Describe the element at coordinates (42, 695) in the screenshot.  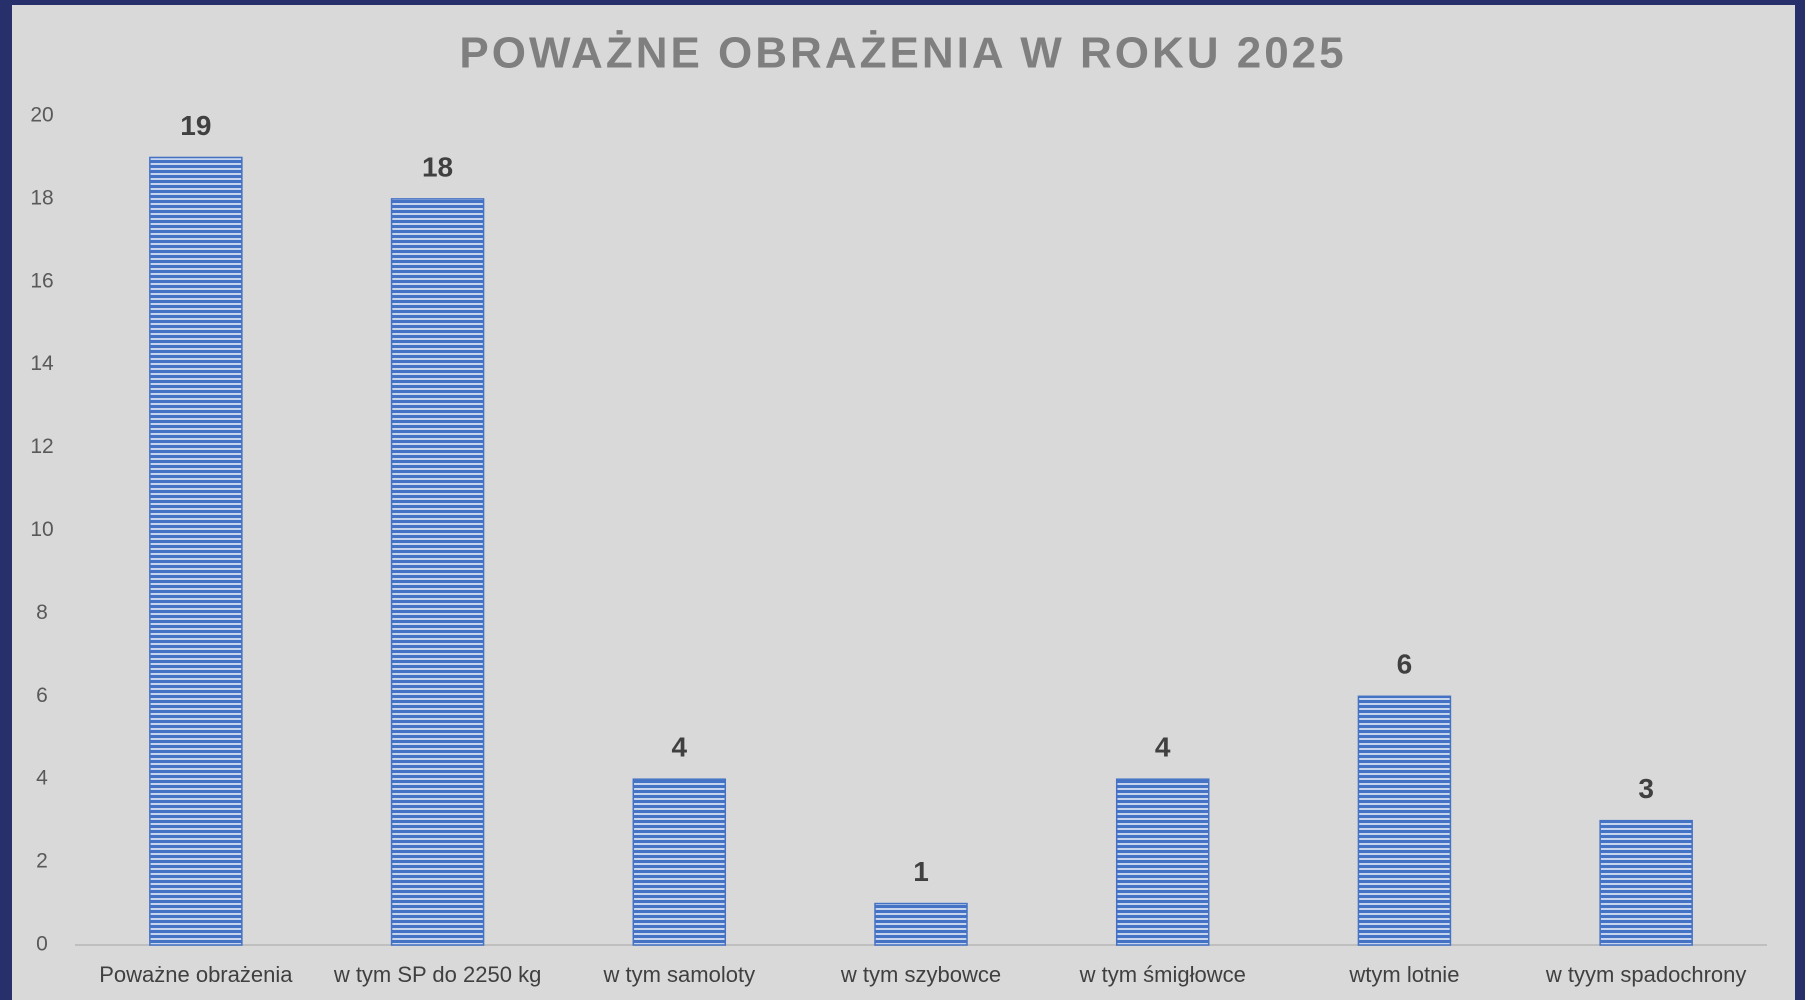
I see `y-tick-label: 6` at that location.